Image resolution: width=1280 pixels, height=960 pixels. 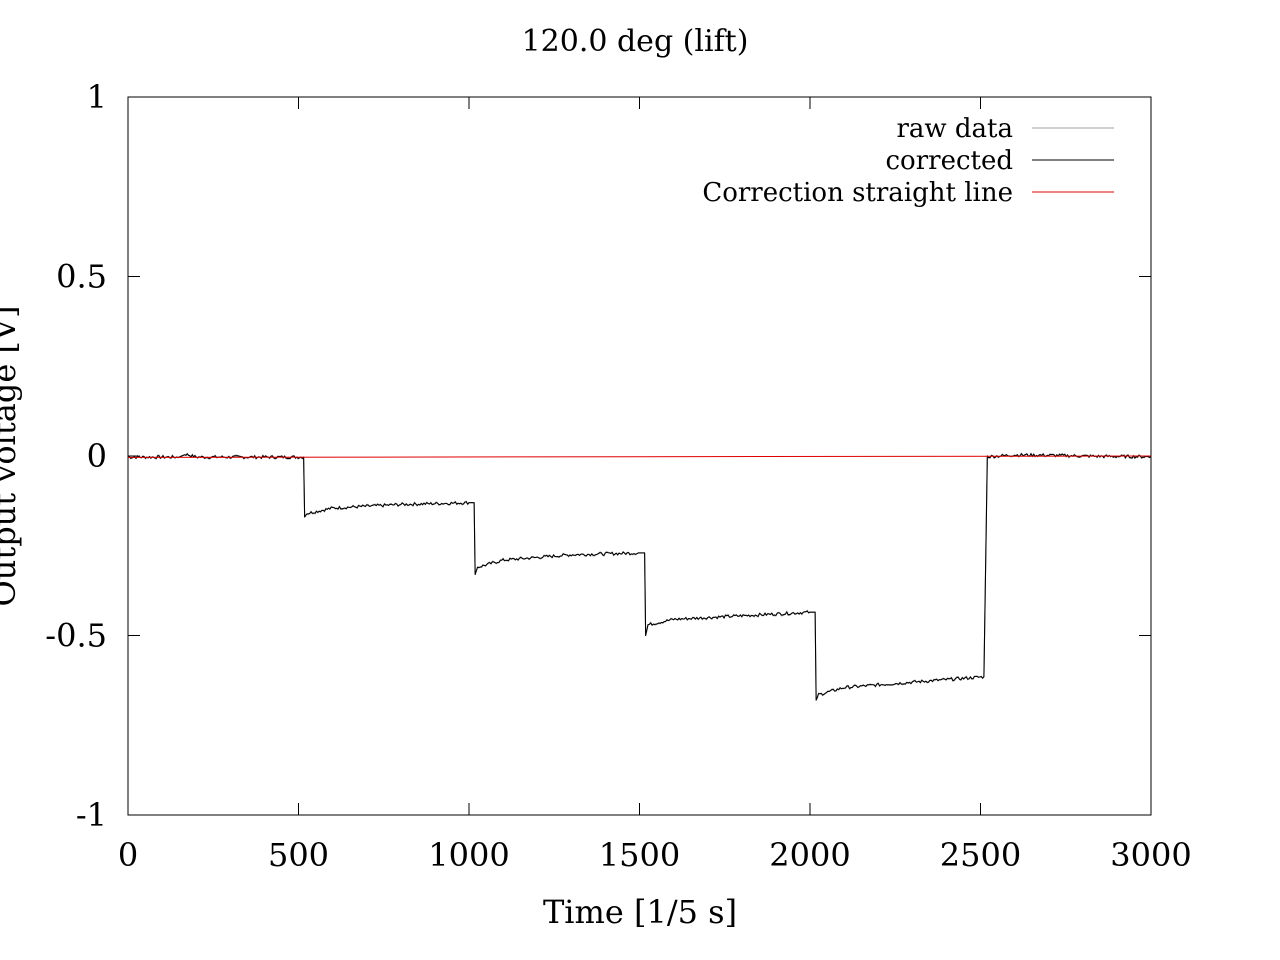 What do you see at coordinates (97, 97) in the screenshot?
I see `y-tick-label: 1` at bounding box center [97, 97].